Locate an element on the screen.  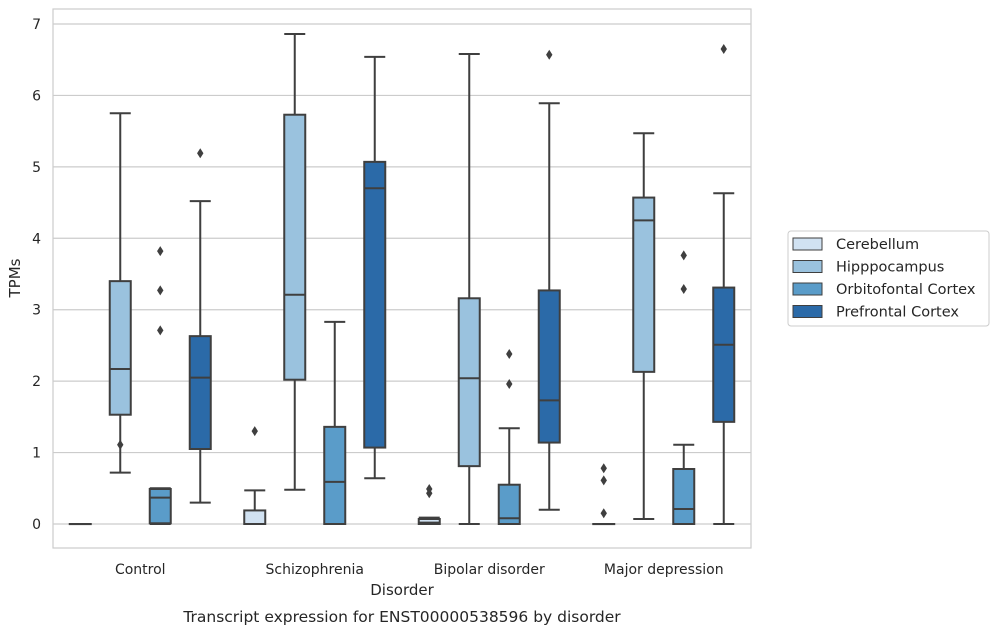
y-tick-label: 4 is located at coordinates (36, 239).